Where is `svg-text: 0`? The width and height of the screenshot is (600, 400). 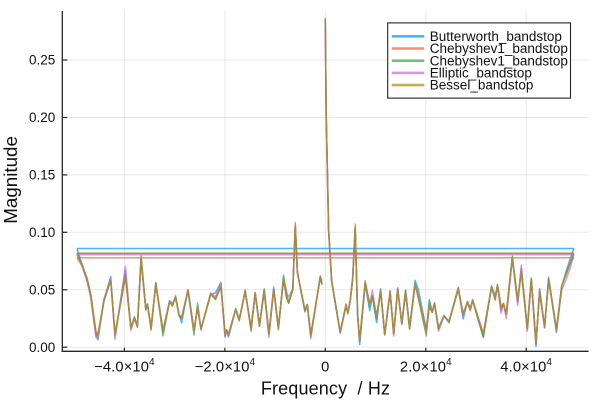
svg-text: 0 is located at coordinates (325, 368).